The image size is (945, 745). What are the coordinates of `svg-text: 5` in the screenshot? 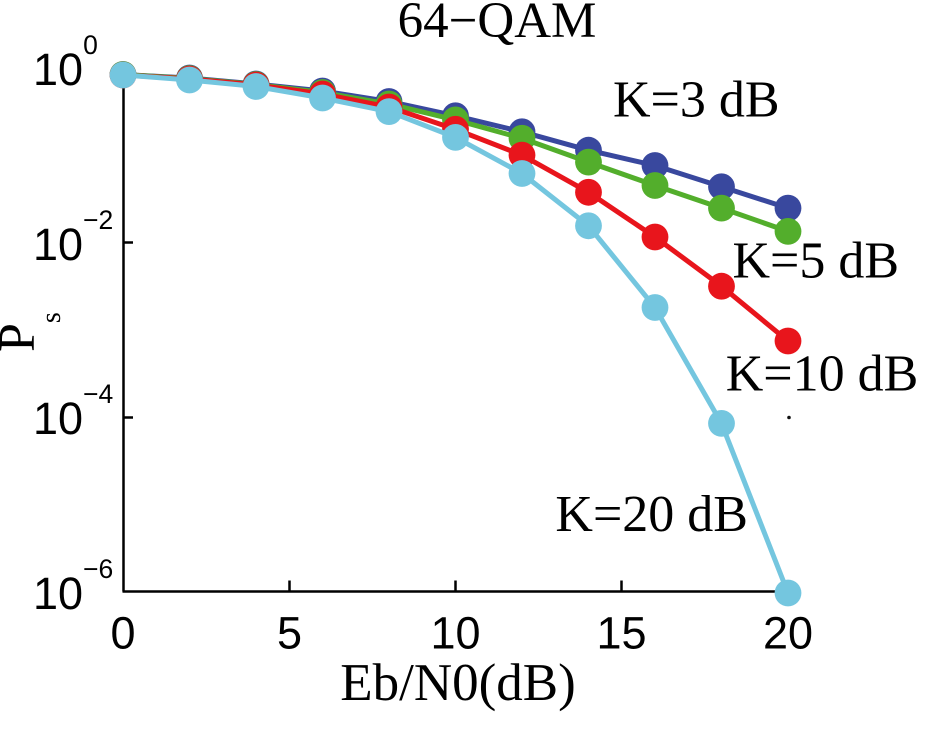 It's located at (289, 633).